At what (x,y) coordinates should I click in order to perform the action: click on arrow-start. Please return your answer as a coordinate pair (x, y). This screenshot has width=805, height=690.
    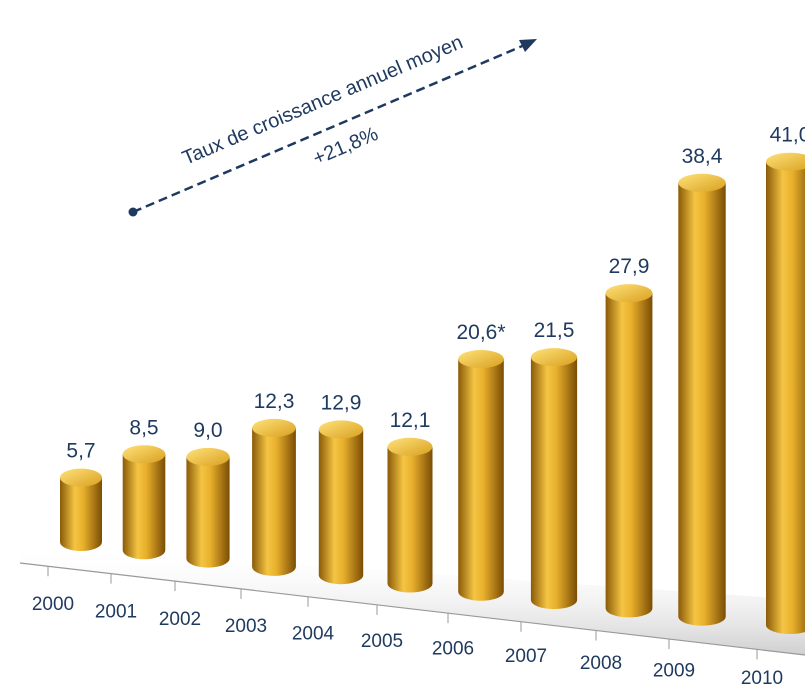
    Looking at the image, I should click on (133, 212).